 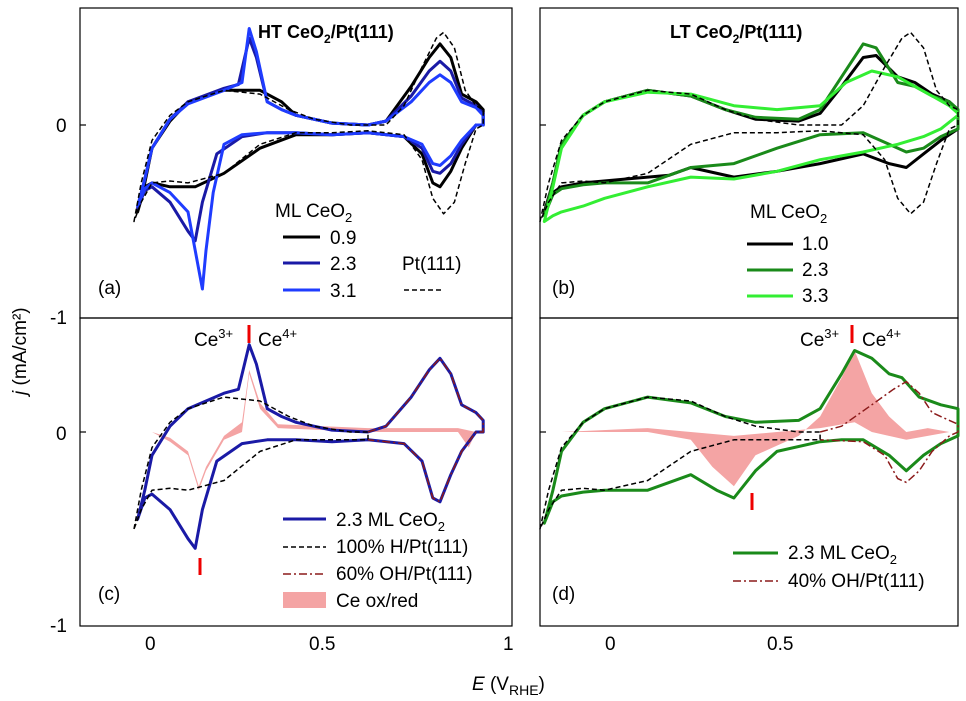 What do you see at coordinates (61, 126) in the screenshot?
I see `ytick-a-0: 0` at bounding box center [61, 126].